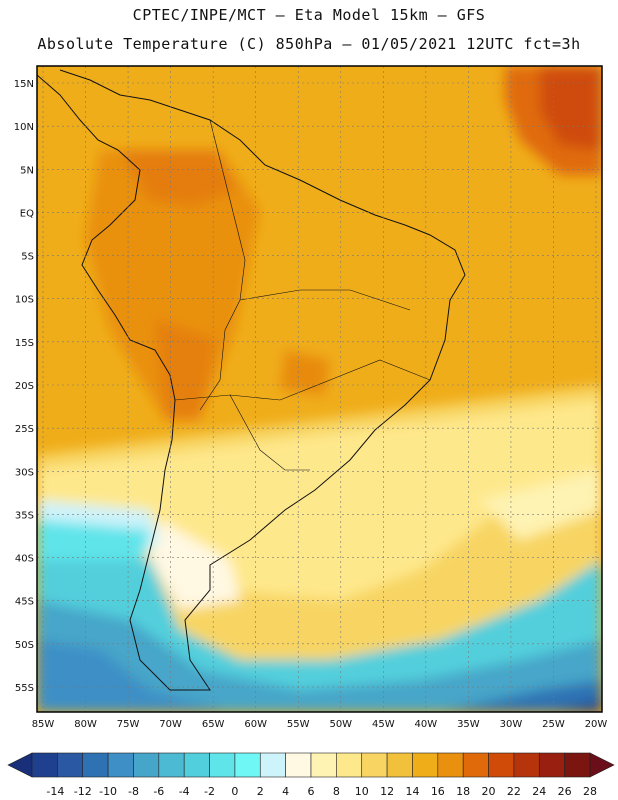 The width and height of the screenshot is (618, 800). I want to click on lat-label: 20S, so click(24, 386).